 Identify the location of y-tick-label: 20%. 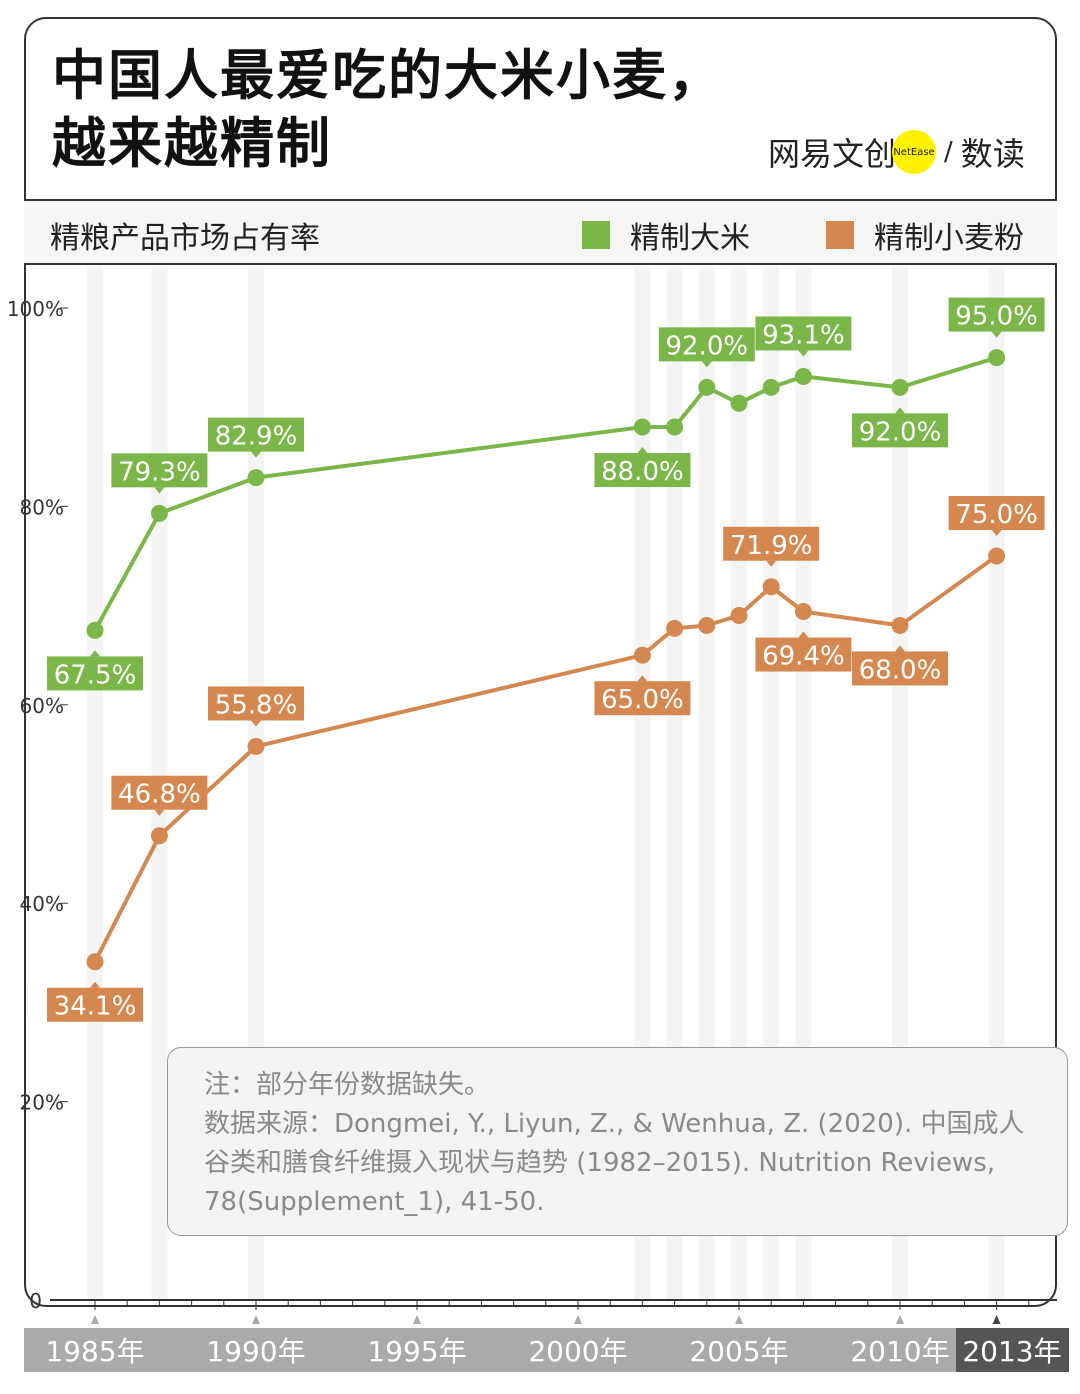
(42, 1103).